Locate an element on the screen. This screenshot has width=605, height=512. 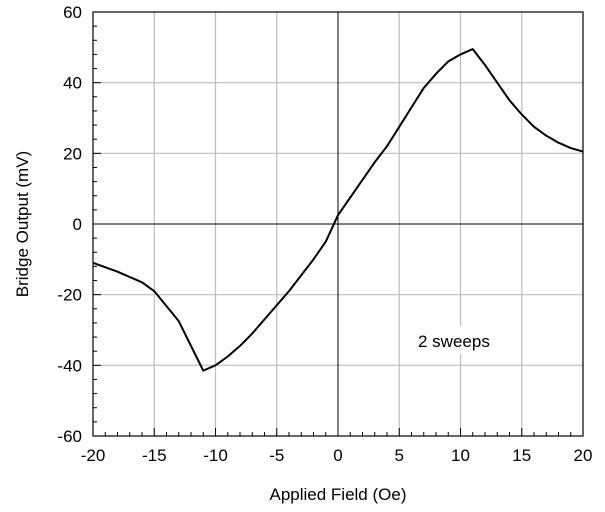
x-tick-labels: -20 -15 -10 -5 0 5 10 15 20 is located at coordinates (337, 455).